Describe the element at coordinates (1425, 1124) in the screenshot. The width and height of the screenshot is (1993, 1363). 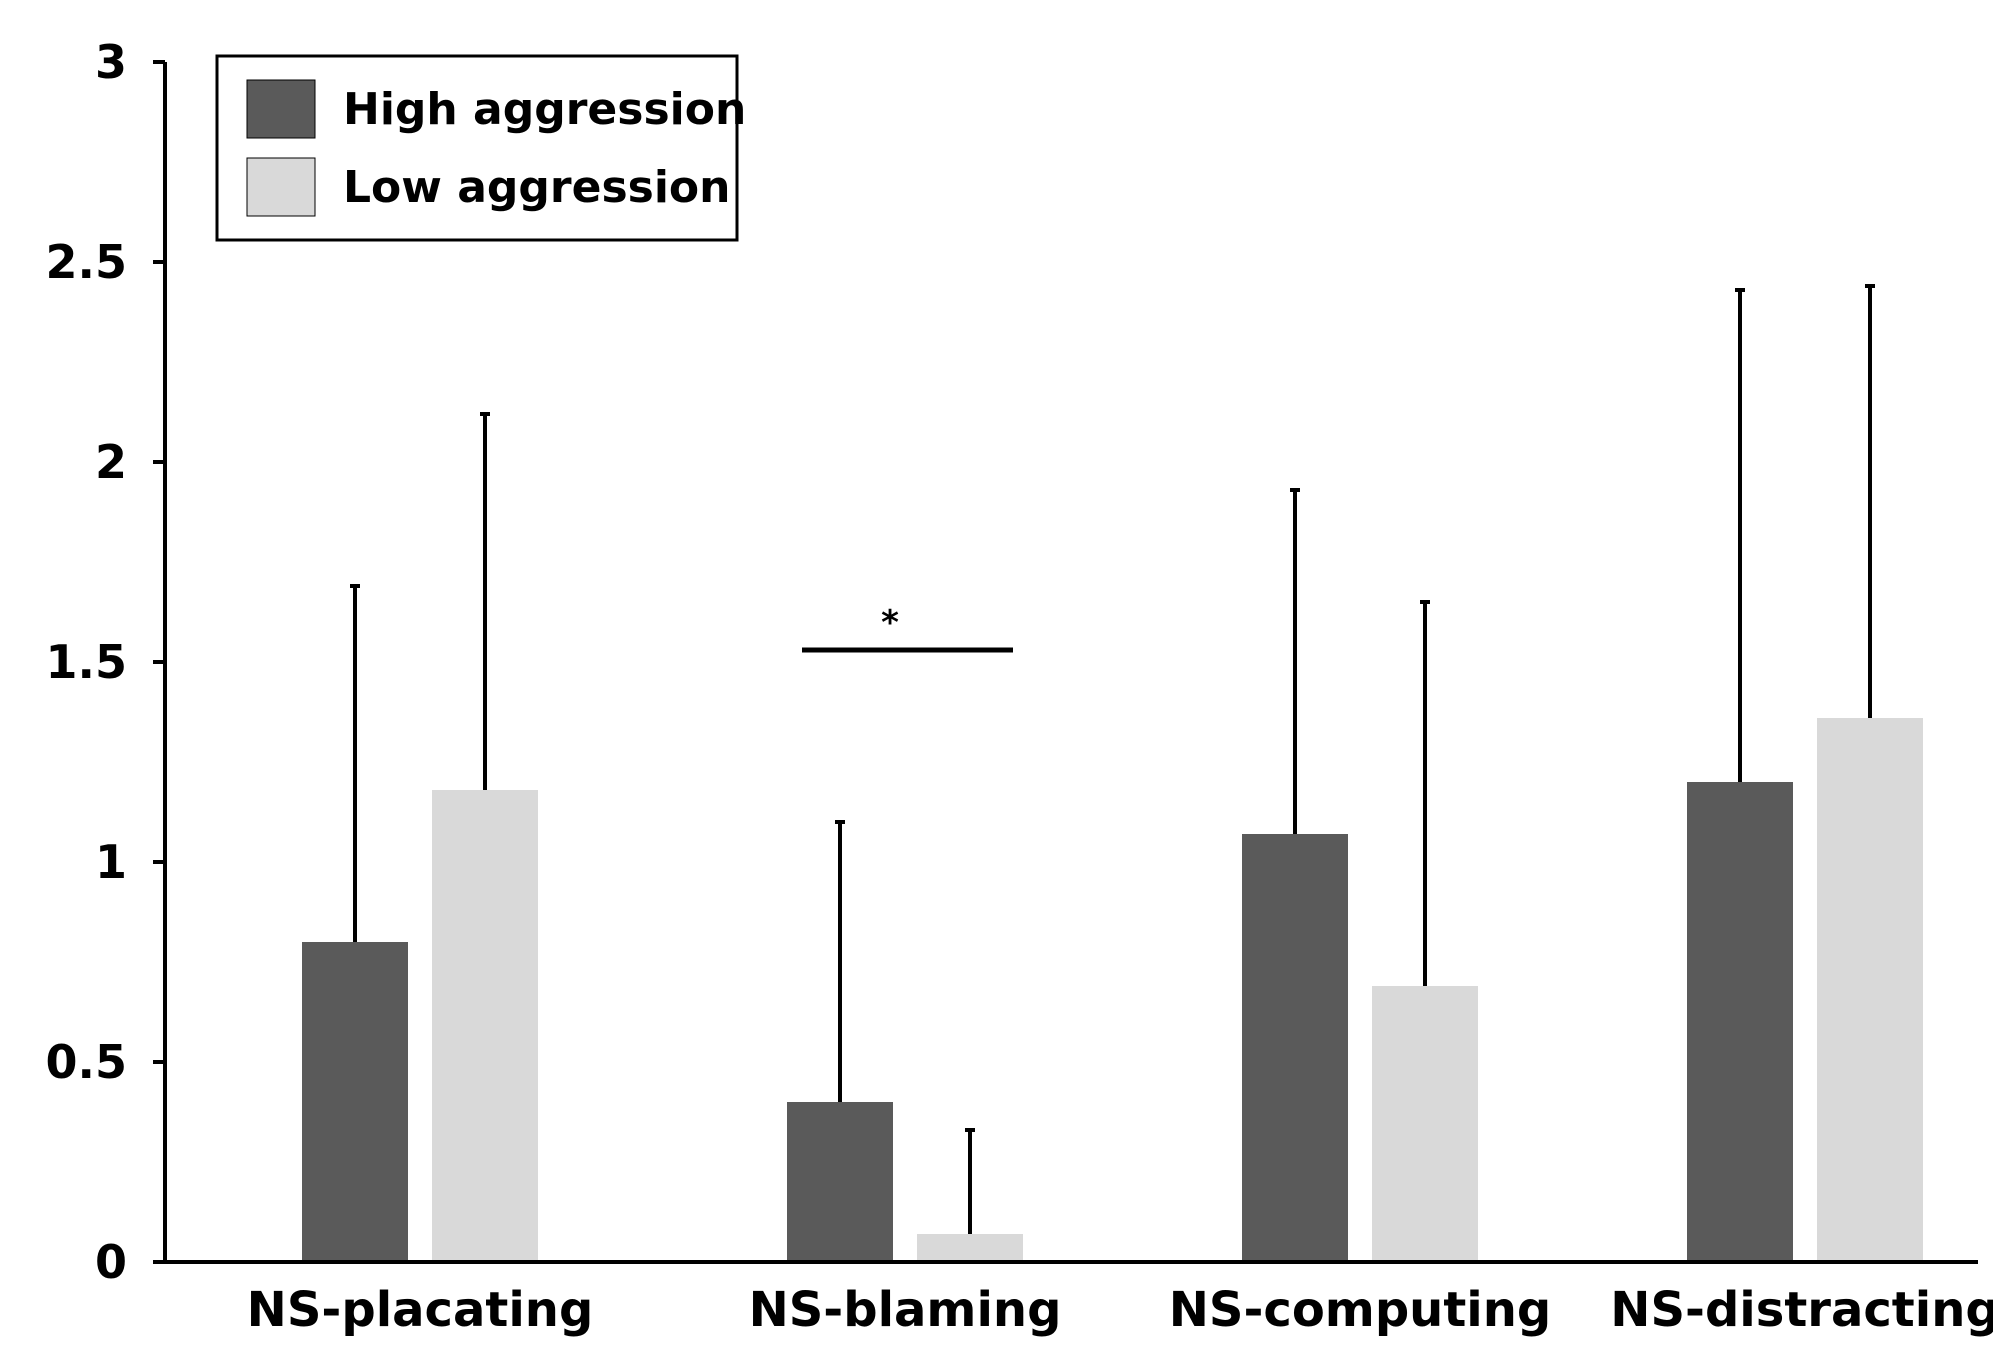
I see `bar-low-aggression-ns-computing` at that location.